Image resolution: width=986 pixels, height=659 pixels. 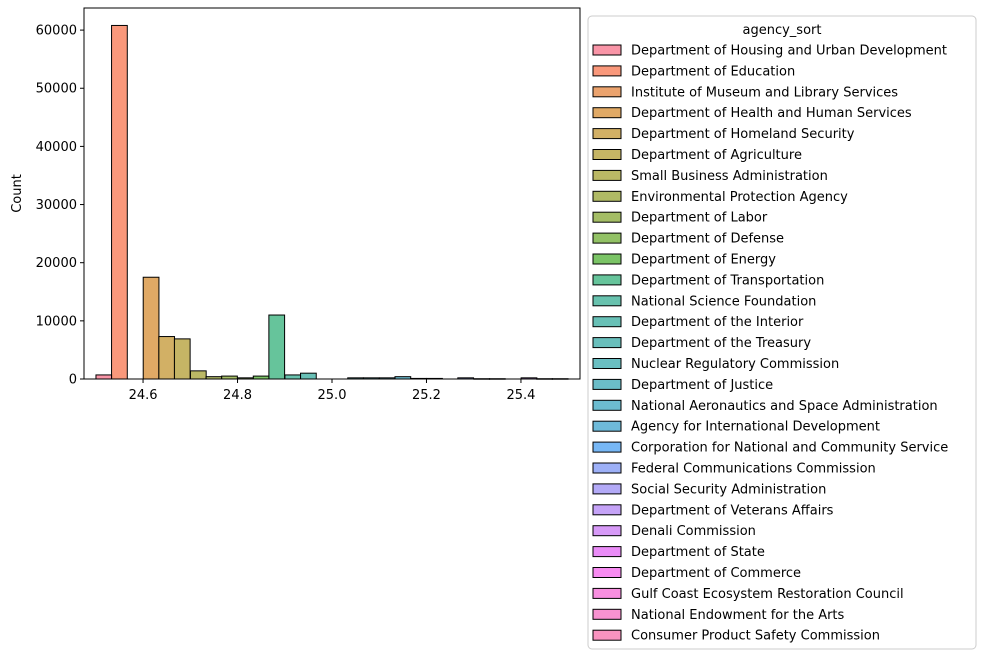 I want to click on y-axis-ticks: 0 10000 20000 30000 40000 50000 60000, so click(x=60, y=206).